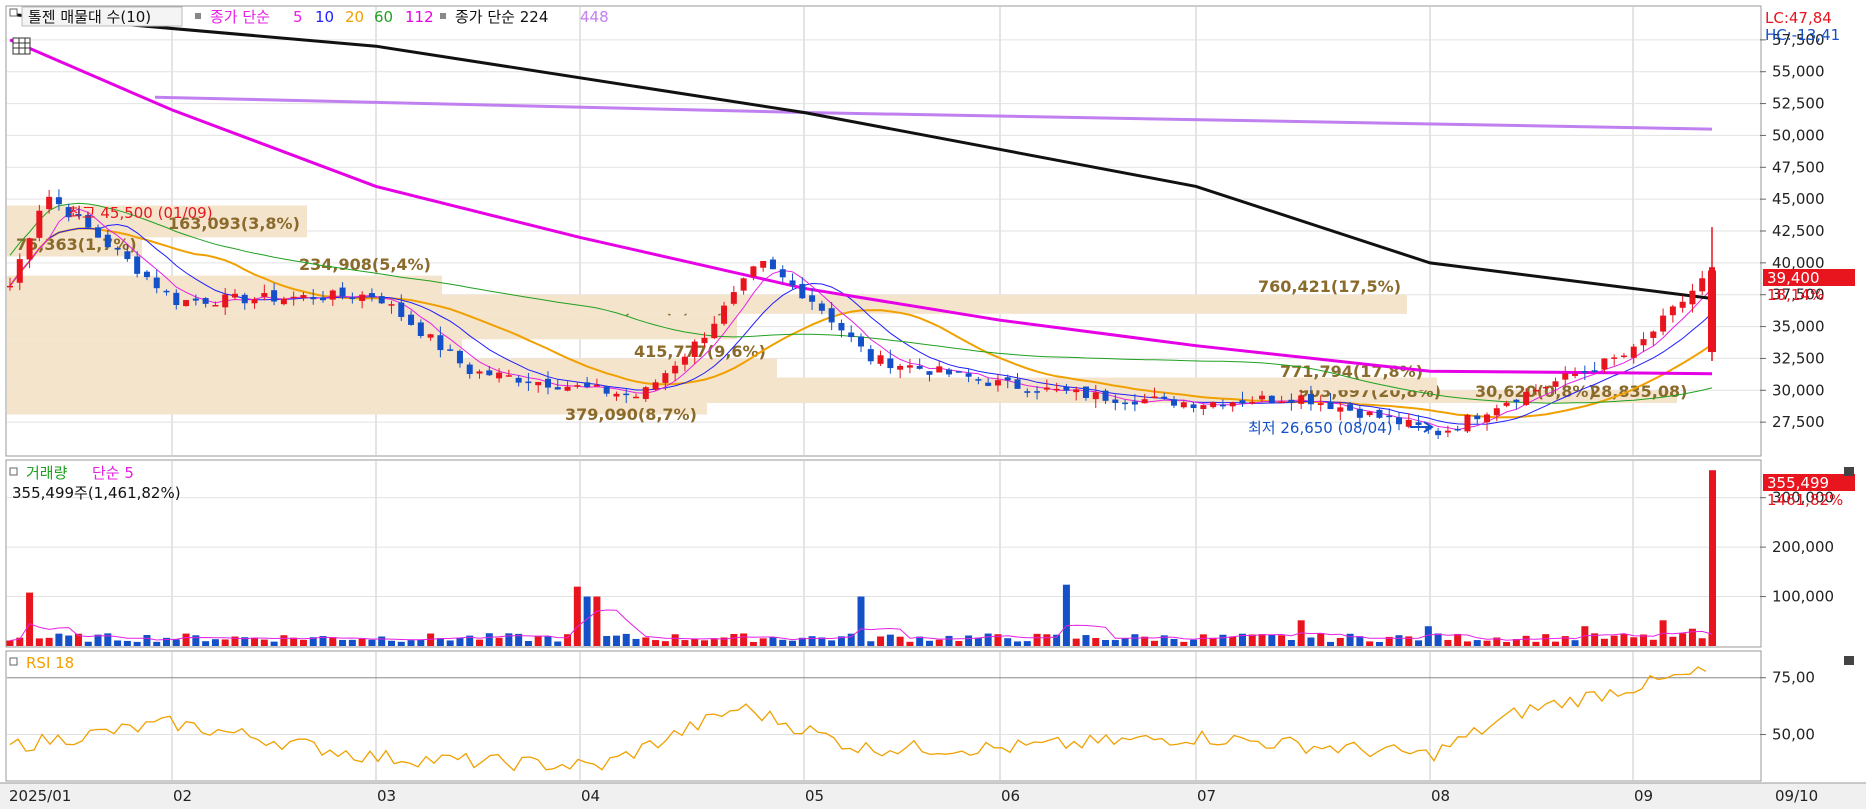 The height and width of the screenshot is (809, 1866). What do you see at coordinates (1787, 706) in the screenshot?
I see `rsi-axis: 50,00 75,00` at bounding box center [1787, 706].